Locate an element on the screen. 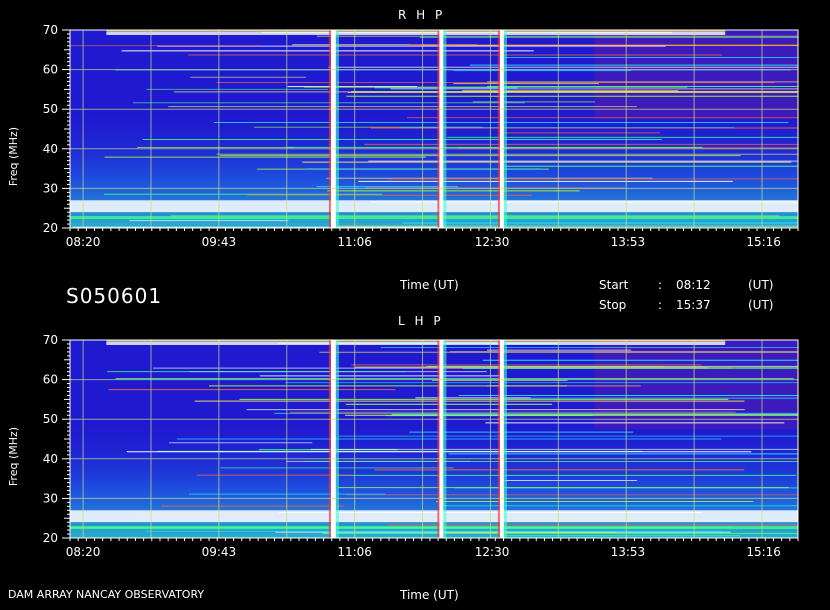  start-time: 08:12 is located at coordinates (693, 285).